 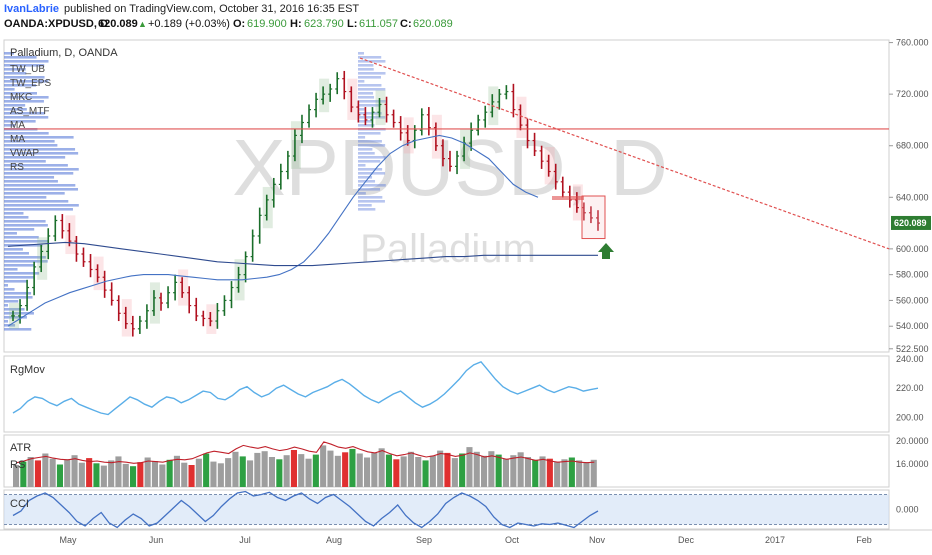 What do you see at coordinates (305, 388) in the screenshot?
I see `rgmov-line` at bounding box center [305, 388].